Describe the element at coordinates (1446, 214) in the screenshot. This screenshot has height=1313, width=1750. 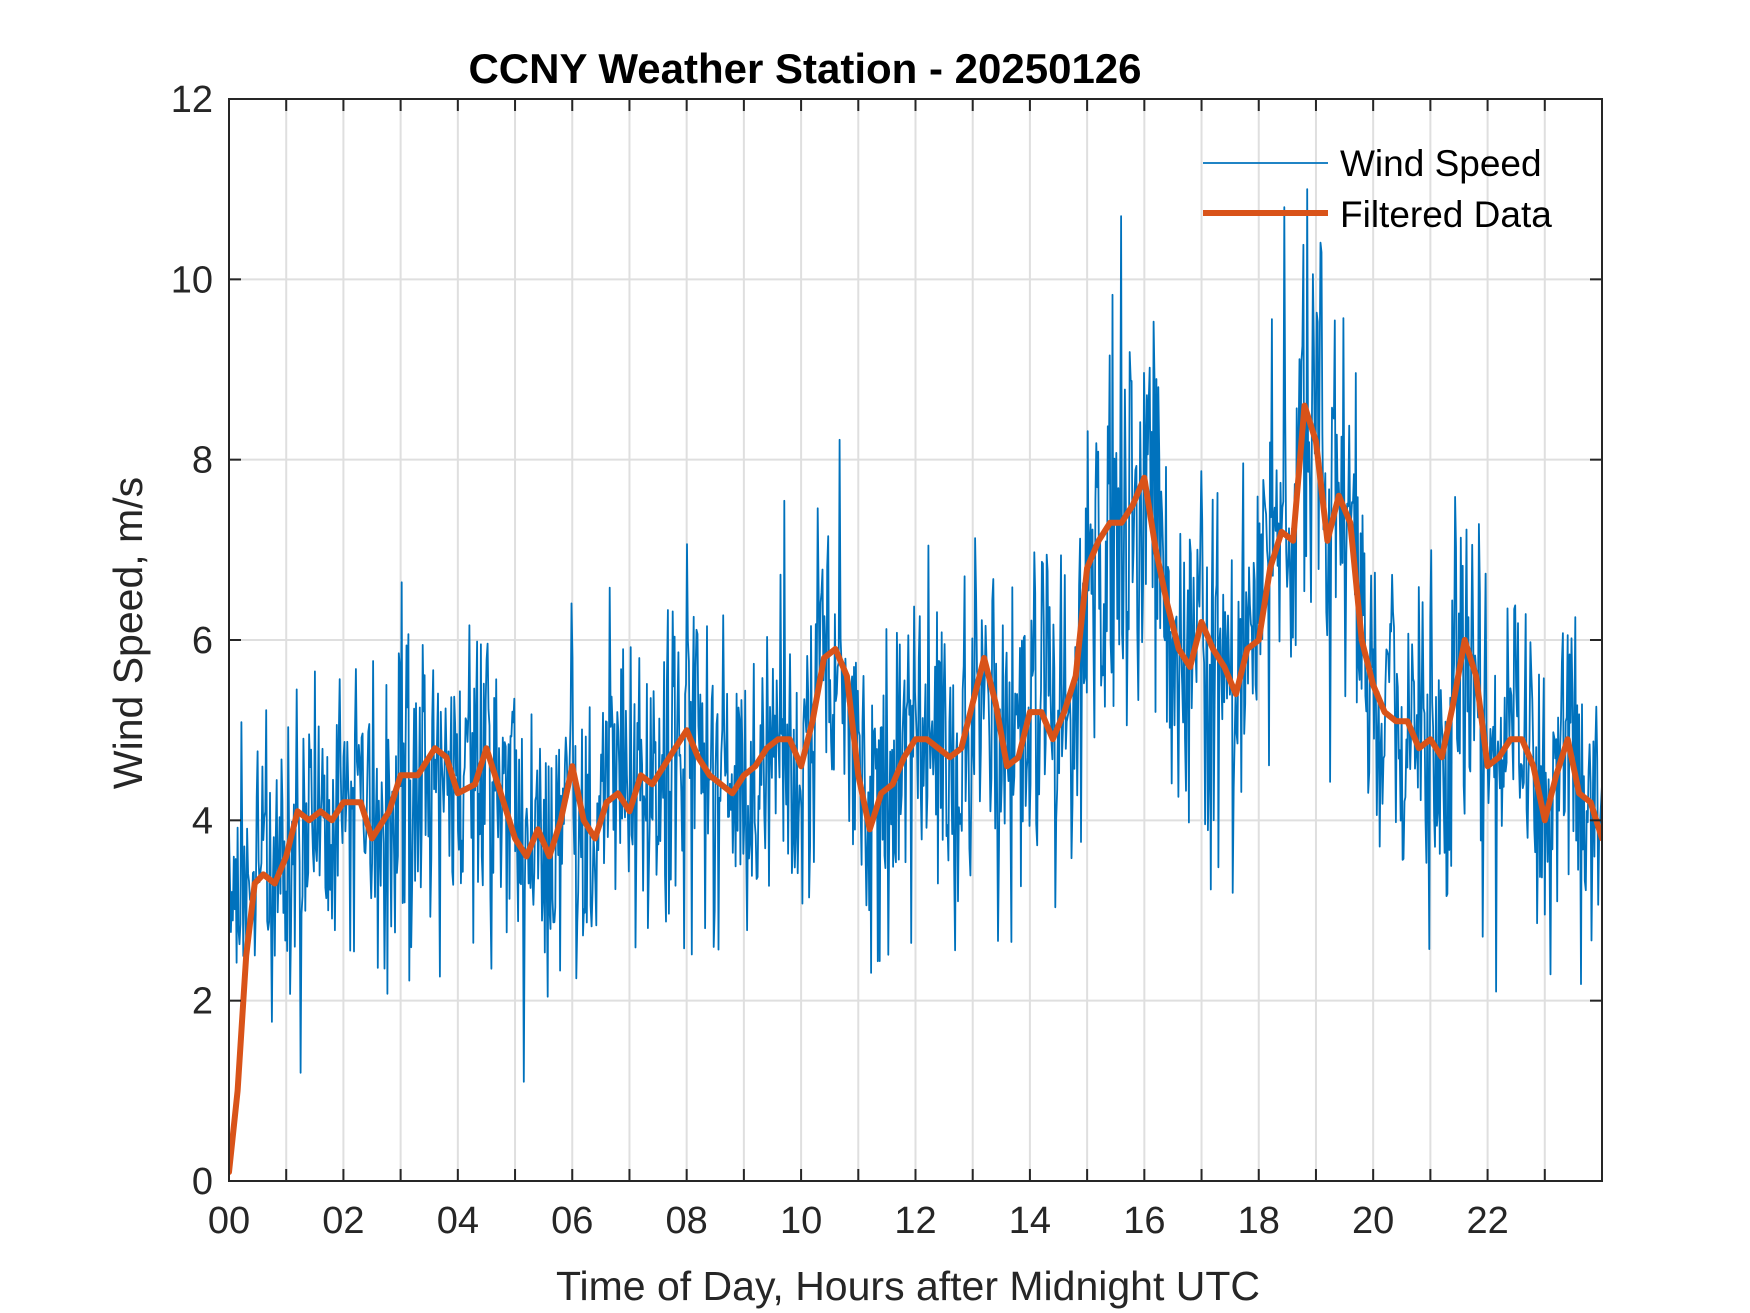
I see `legend-label-filtered-data: Filtered Data` at that location.